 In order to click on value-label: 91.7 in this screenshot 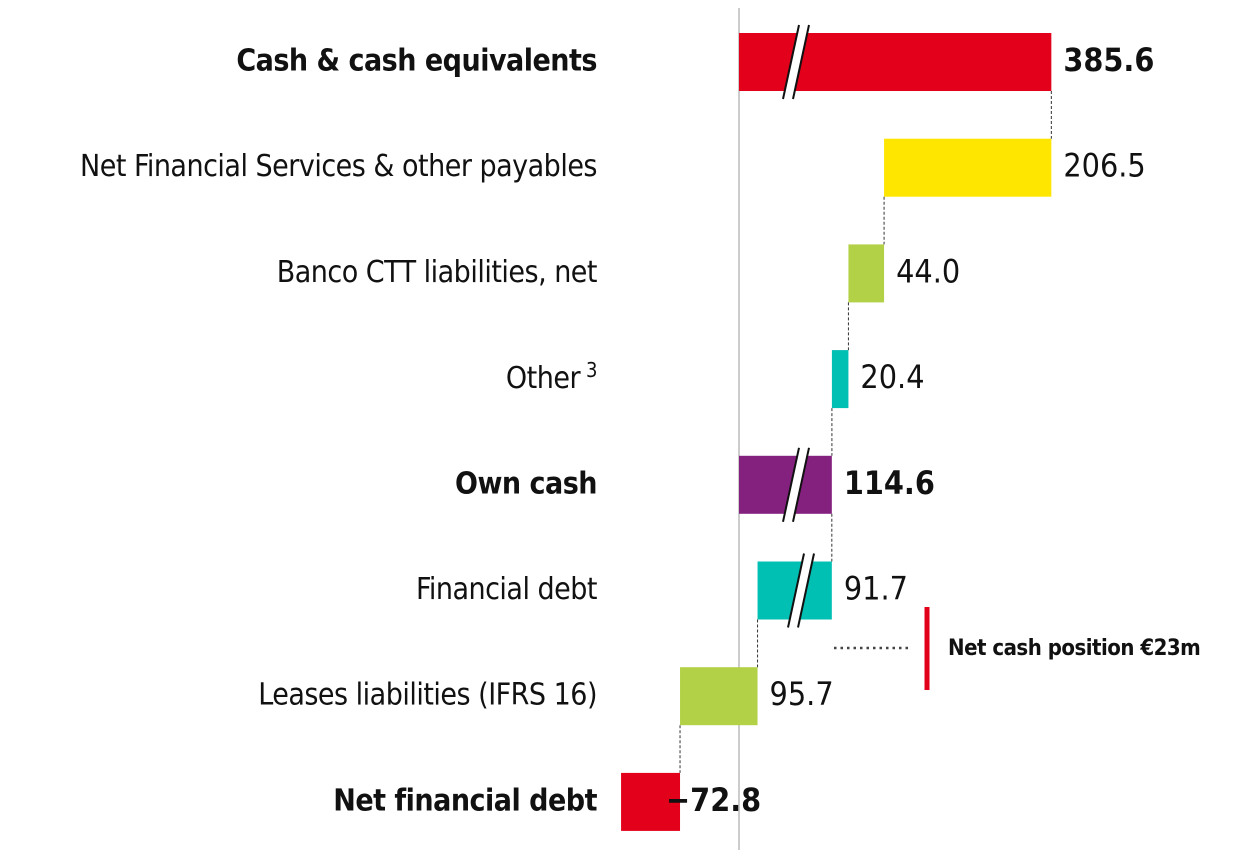, I will do `click(876, 589)`.